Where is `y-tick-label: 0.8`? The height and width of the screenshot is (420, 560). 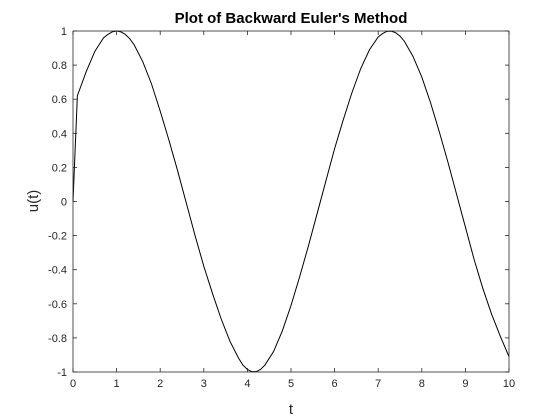
y-tick-label: 0.8 is located at coordinates (59, 66).